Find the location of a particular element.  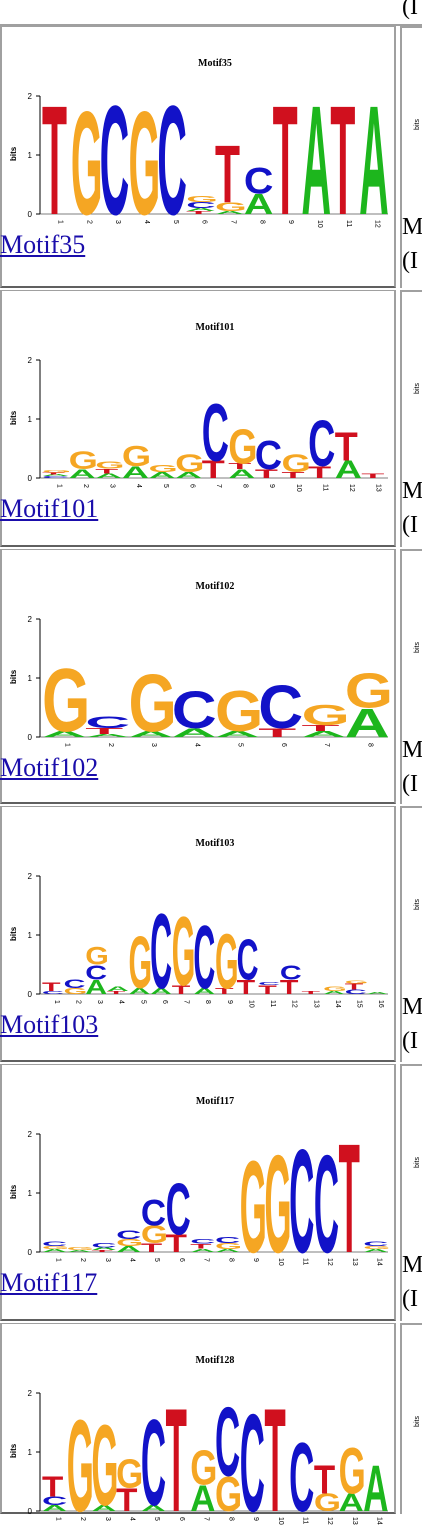

position-label: 9 is located at coordinates (255, 1260).